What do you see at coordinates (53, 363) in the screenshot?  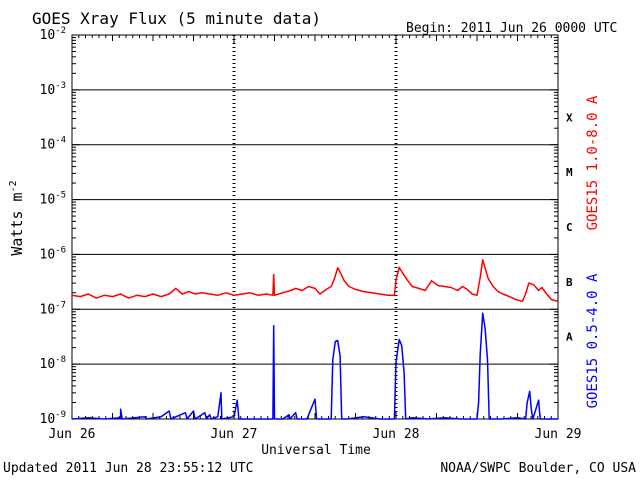 I see `y-tick-label: 10⁻⁸` at bounding box center [53, 363].